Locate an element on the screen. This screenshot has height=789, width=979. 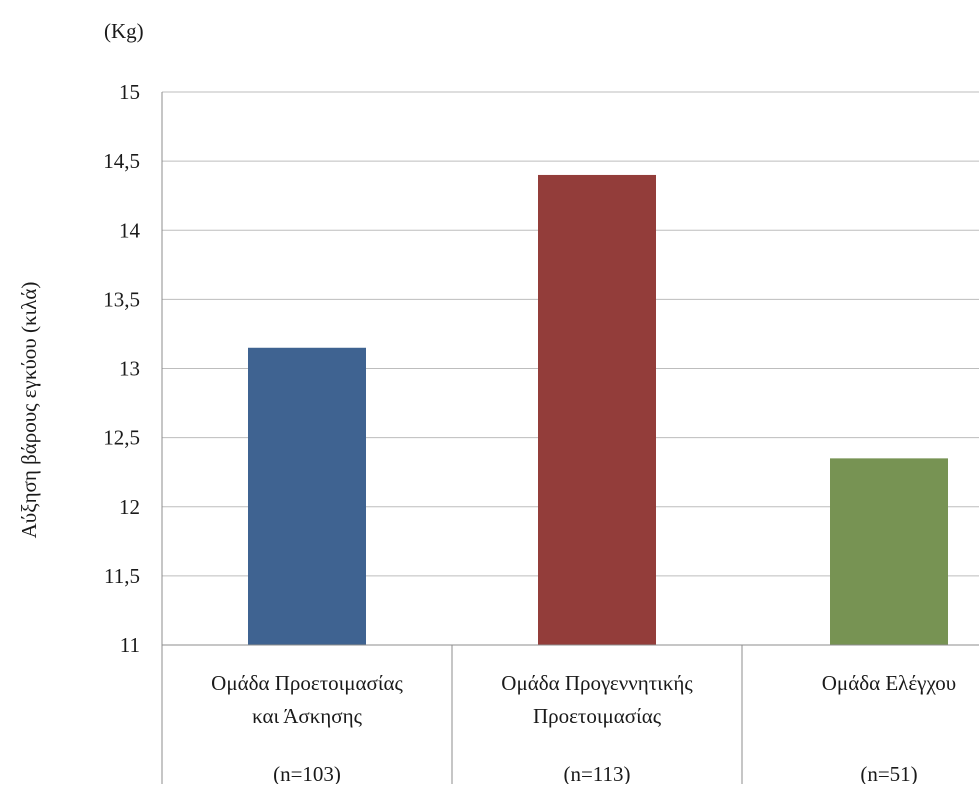
unit-label: (Kg) is located at coordinates (124, 31).